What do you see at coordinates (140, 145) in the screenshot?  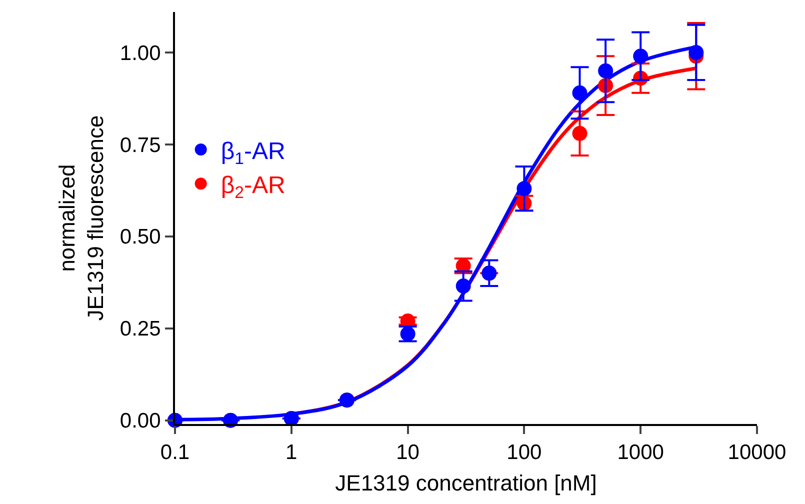 I see `y-tick-label: 0.75` at bounding box center [140, 145].